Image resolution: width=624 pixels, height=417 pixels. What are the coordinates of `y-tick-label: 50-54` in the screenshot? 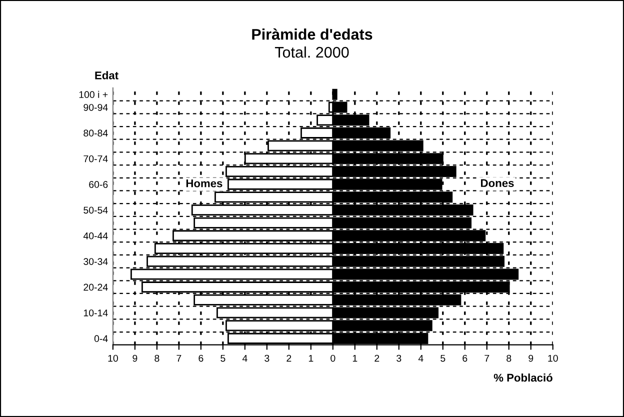 It's located at (96, 210).